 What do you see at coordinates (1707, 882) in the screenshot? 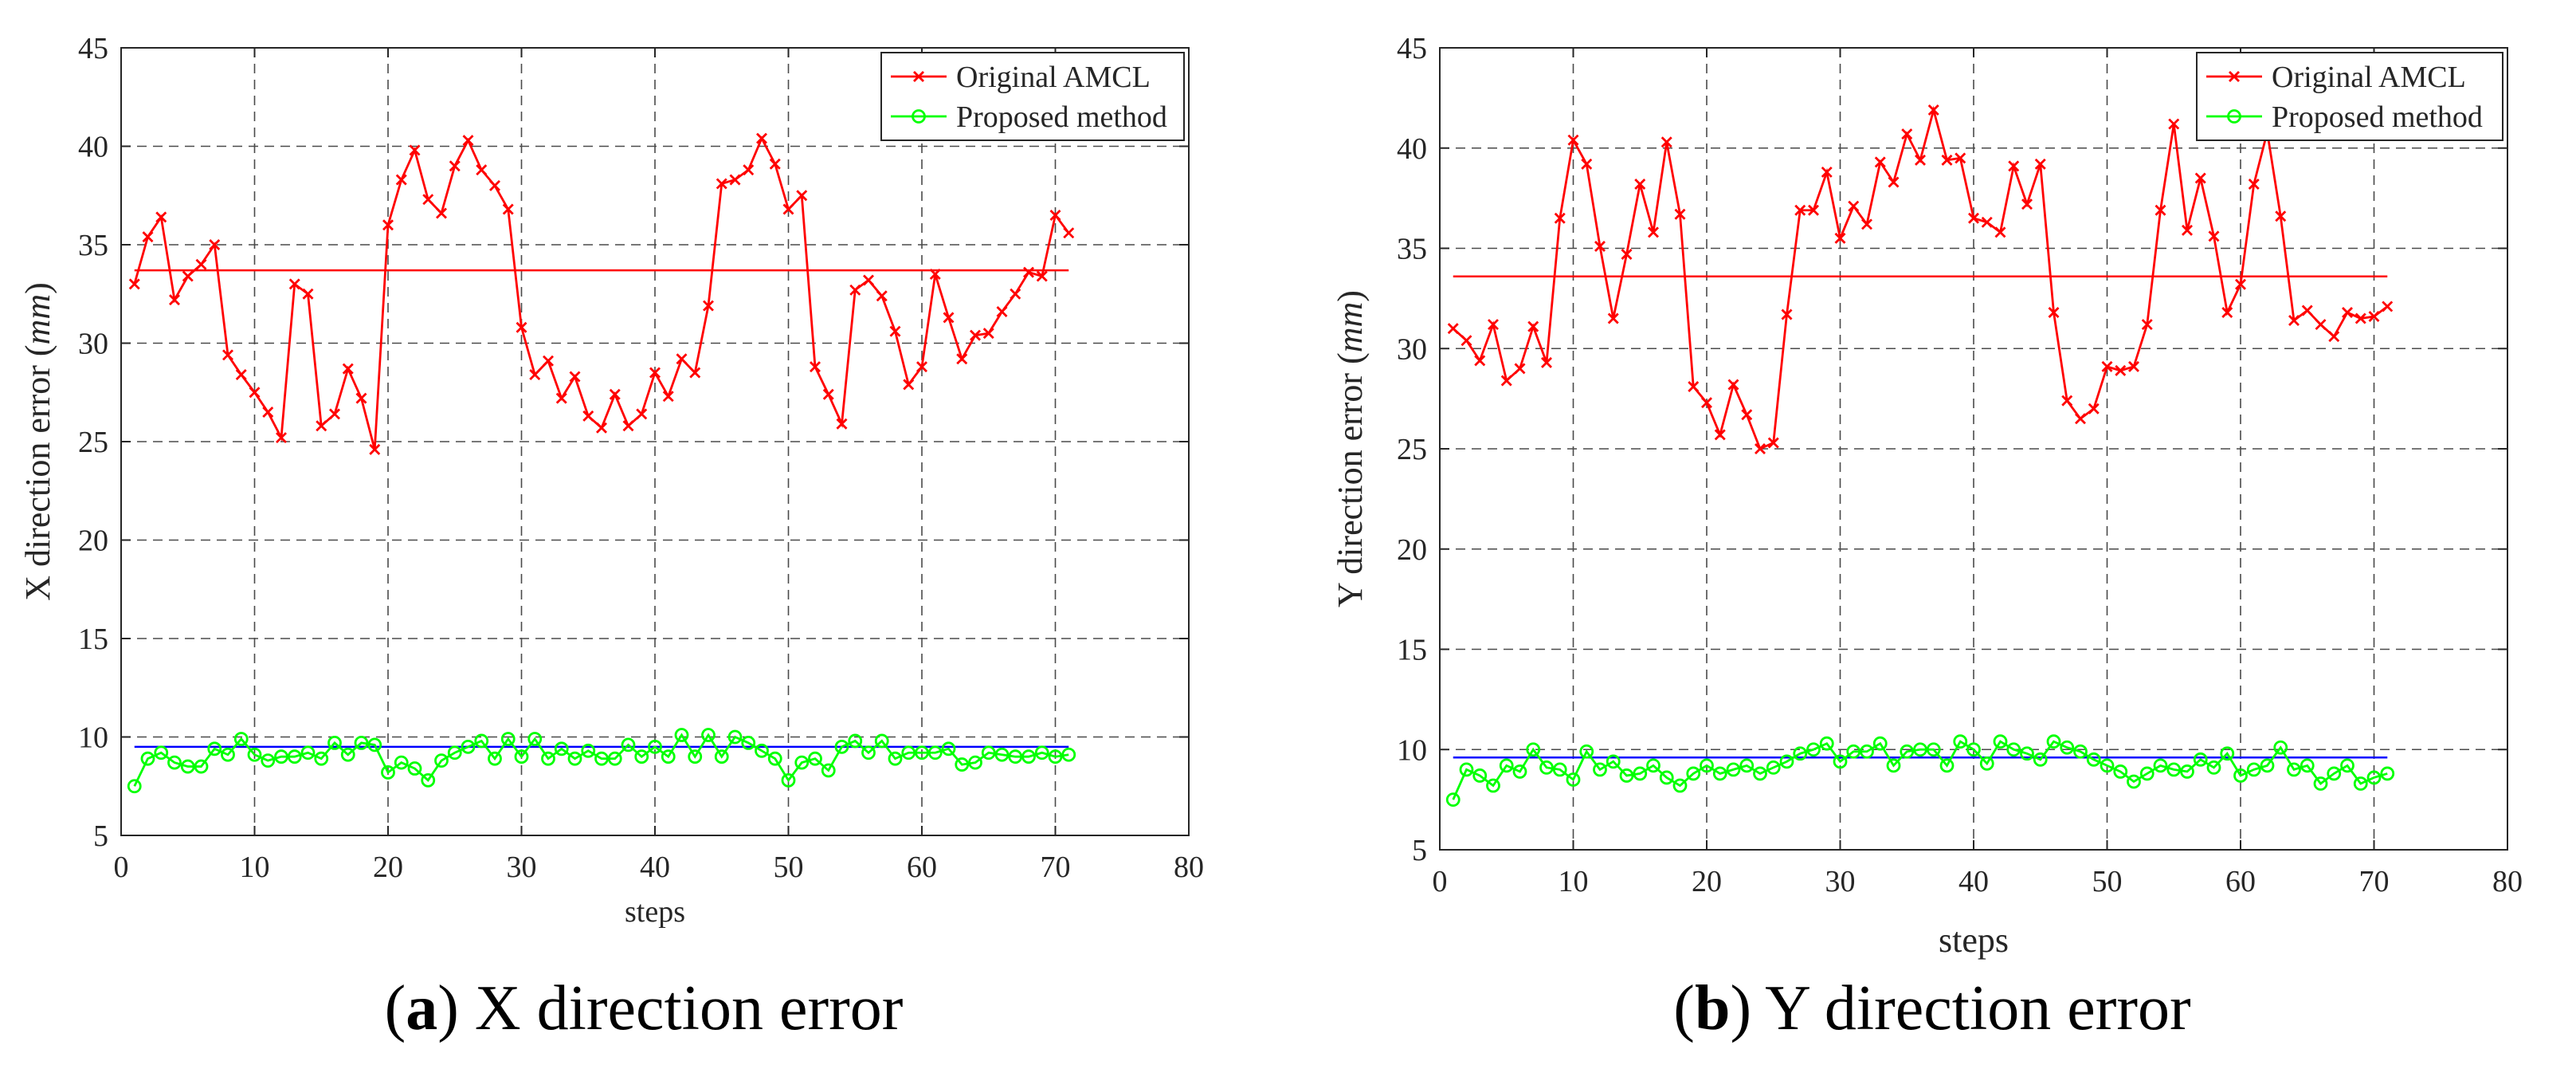
I see `x-tick-label: 20` at bounding box center [1707, 882].